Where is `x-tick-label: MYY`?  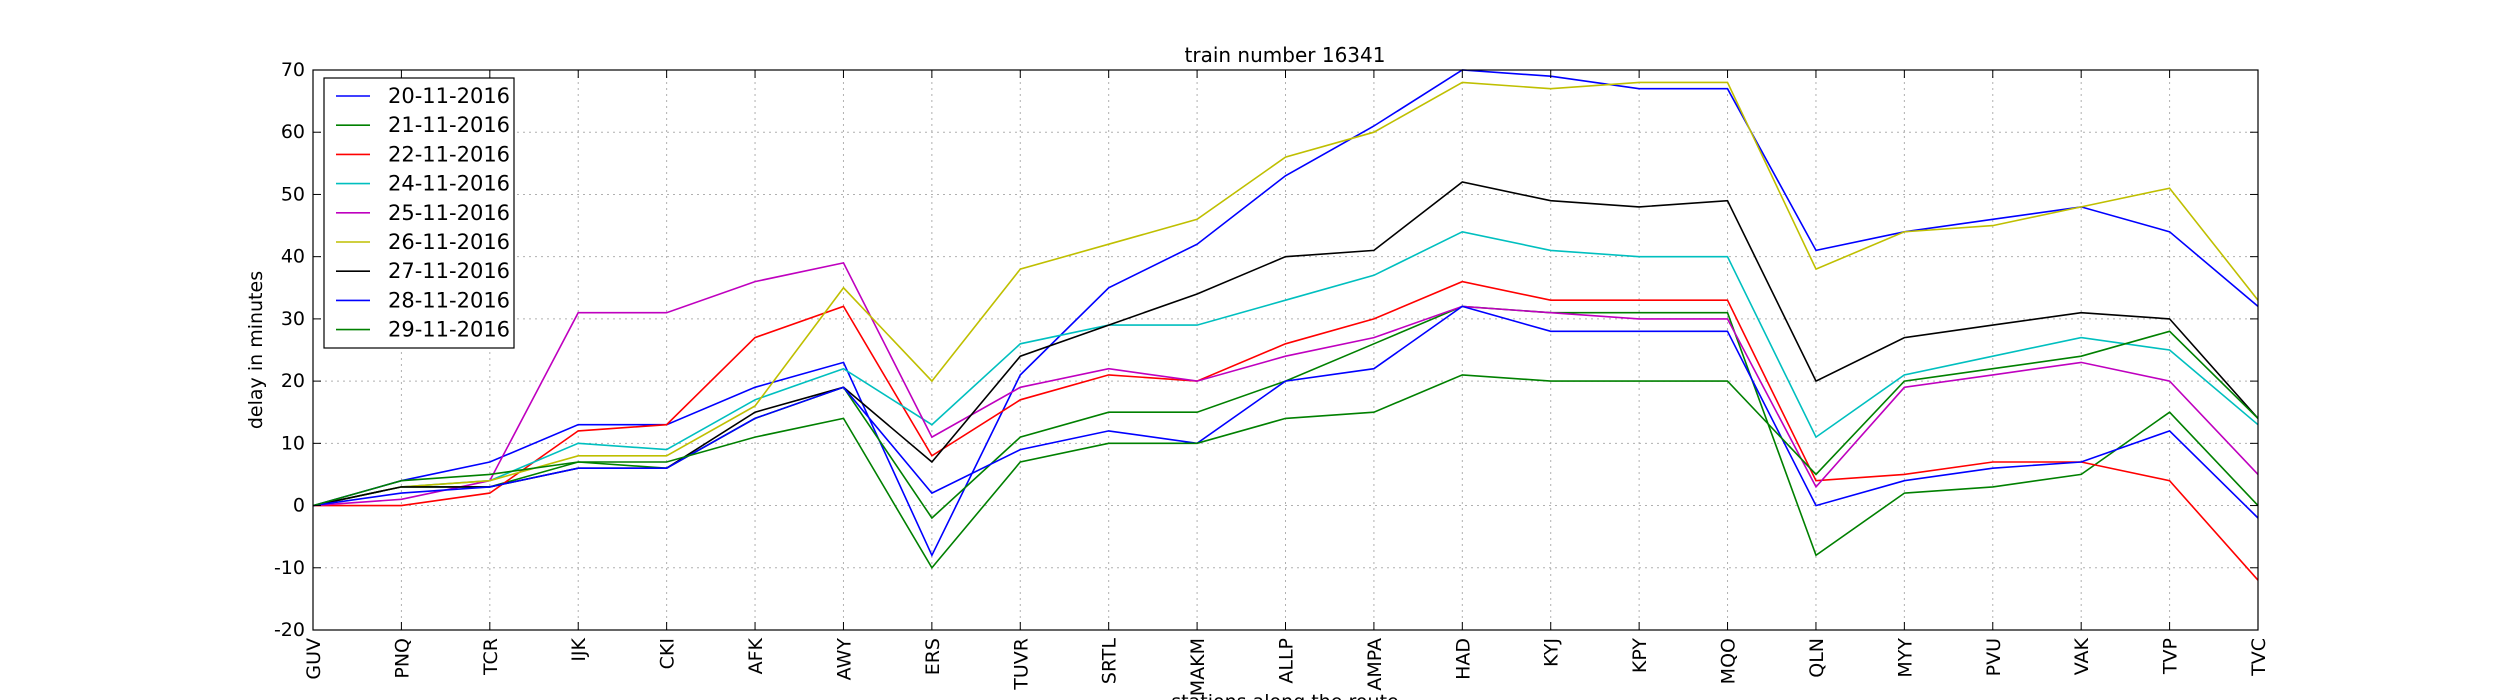
x-tick-label: MYY is located at coordinates (1905, 658).